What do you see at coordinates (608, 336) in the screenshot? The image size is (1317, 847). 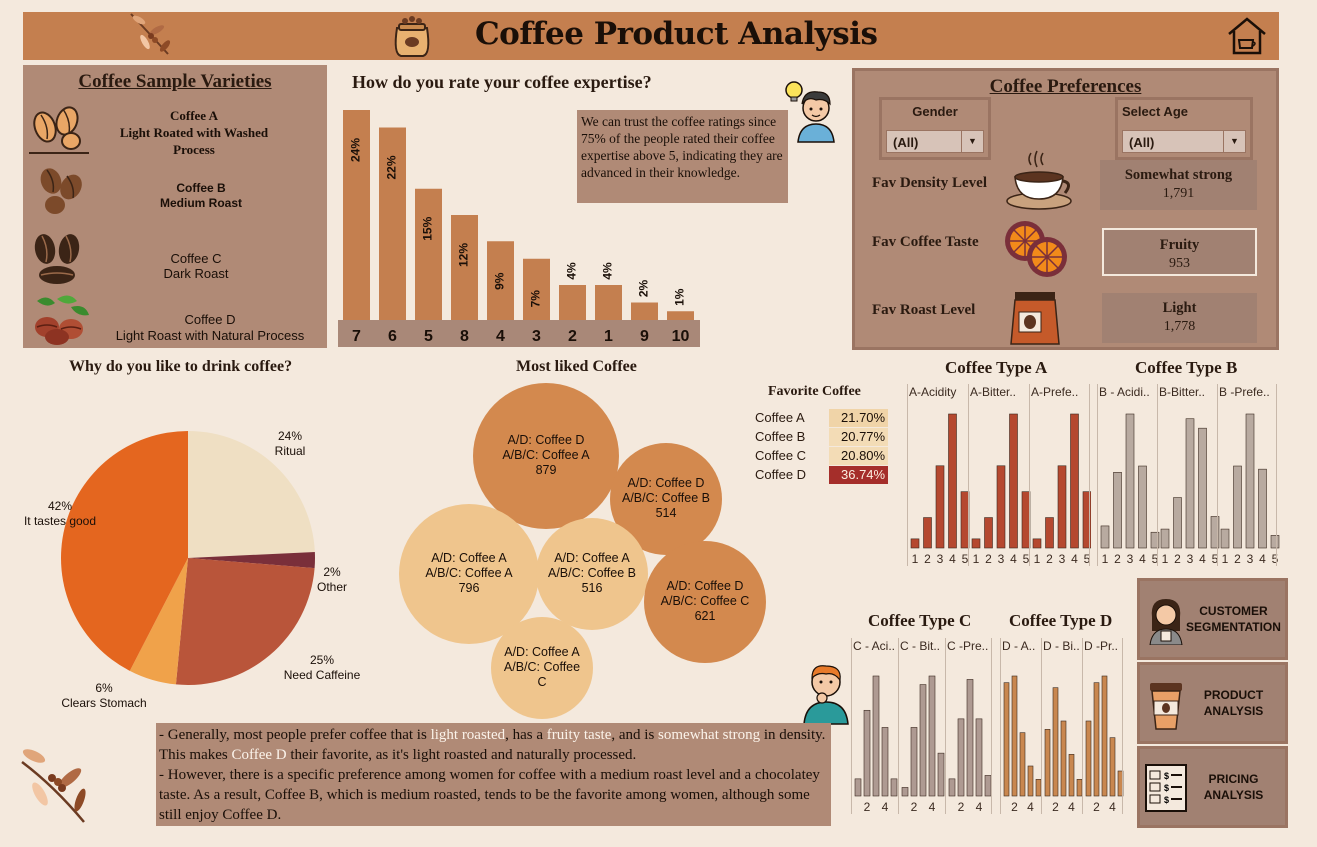 I see `expertise-tick-label: 1` at bounding box center [608, 336].